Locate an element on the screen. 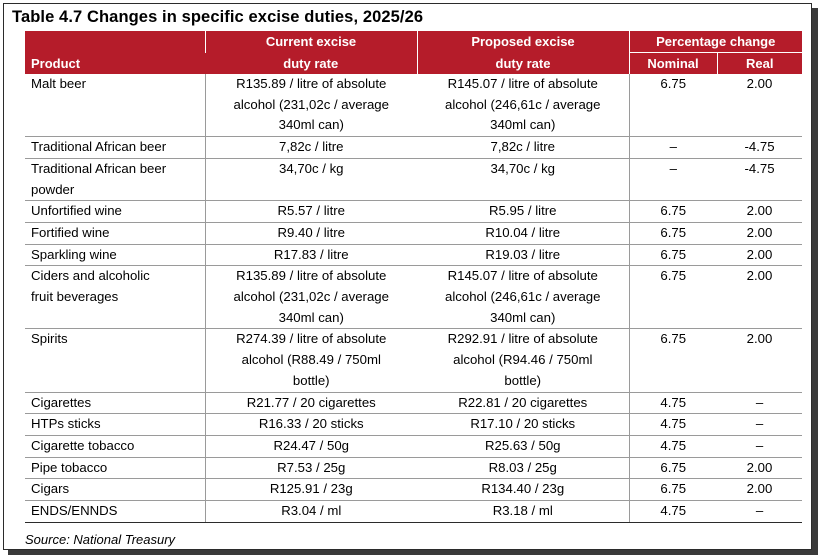 Image resolution: width=823 pixels, height=557 pixels. product-cell: Cigarettes is located at coordinates (115, 403).